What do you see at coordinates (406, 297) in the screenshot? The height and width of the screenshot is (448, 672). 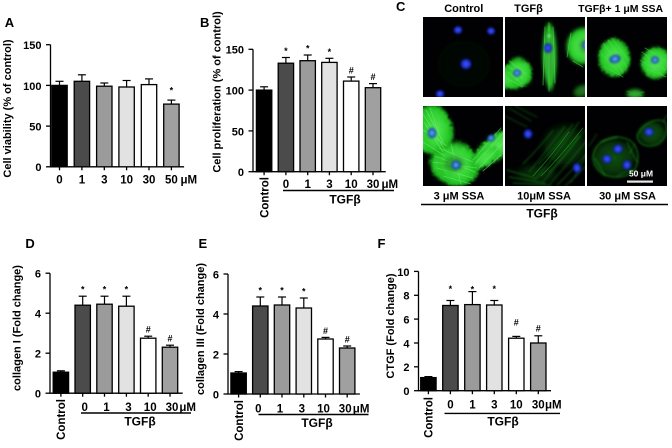 I see `svg-text: 8` at bounding box center [406, 297].